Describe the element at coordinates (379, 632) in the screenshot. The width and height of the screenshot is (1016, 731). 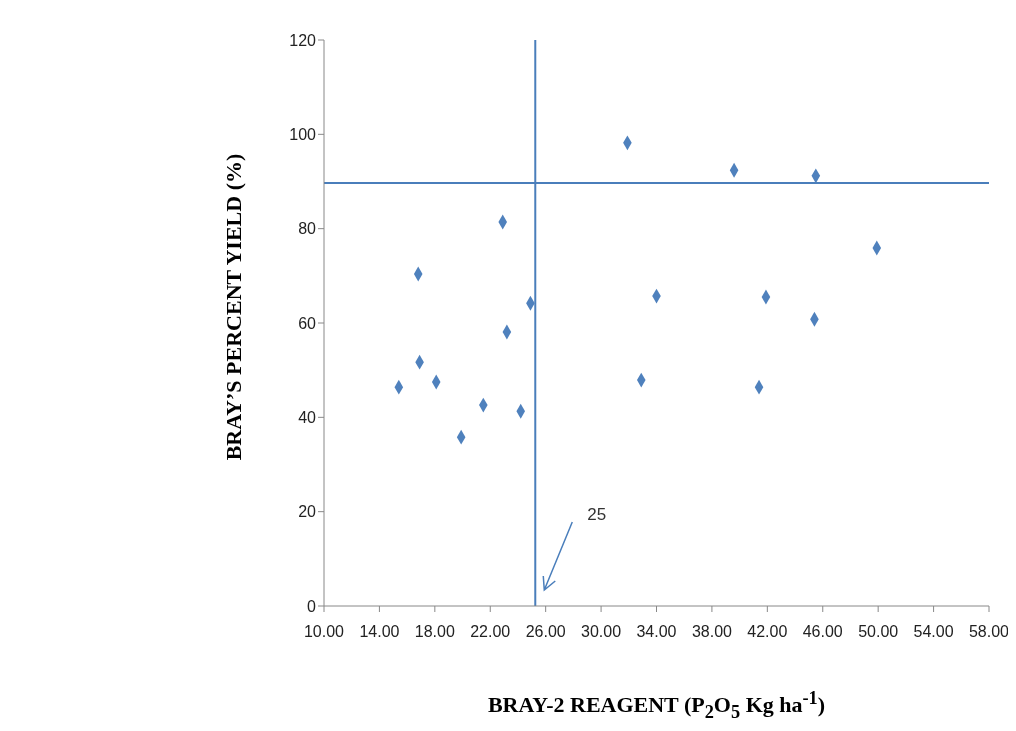
I see `x-tick-label: 14.00` at that location.